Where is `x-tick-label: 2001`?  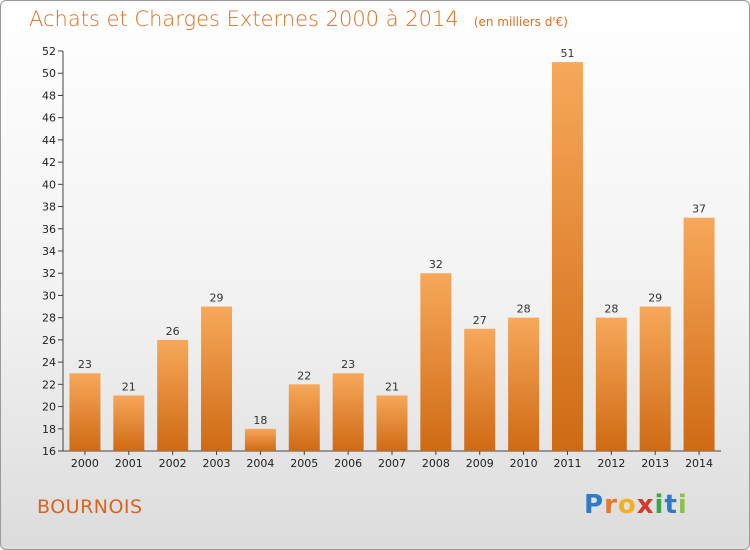
x-tick-label: 2001 is located at coordinates (129, 463).